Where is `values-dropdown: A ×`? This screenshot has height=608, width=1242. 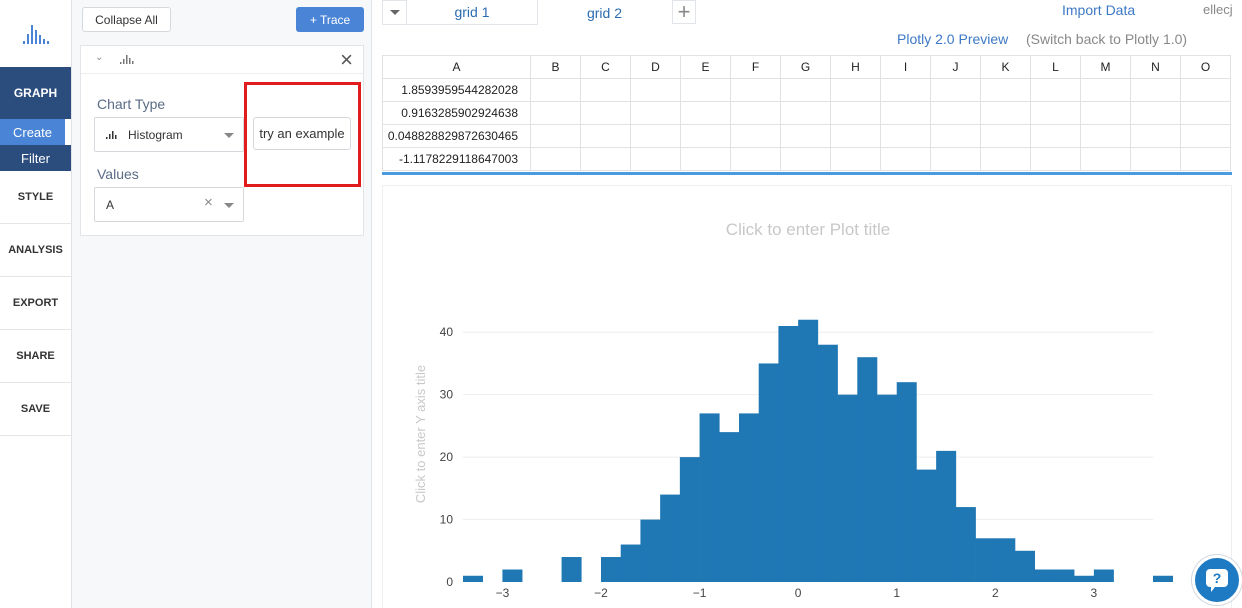
values-dropdown: A × is located at coordinates (169, 204).